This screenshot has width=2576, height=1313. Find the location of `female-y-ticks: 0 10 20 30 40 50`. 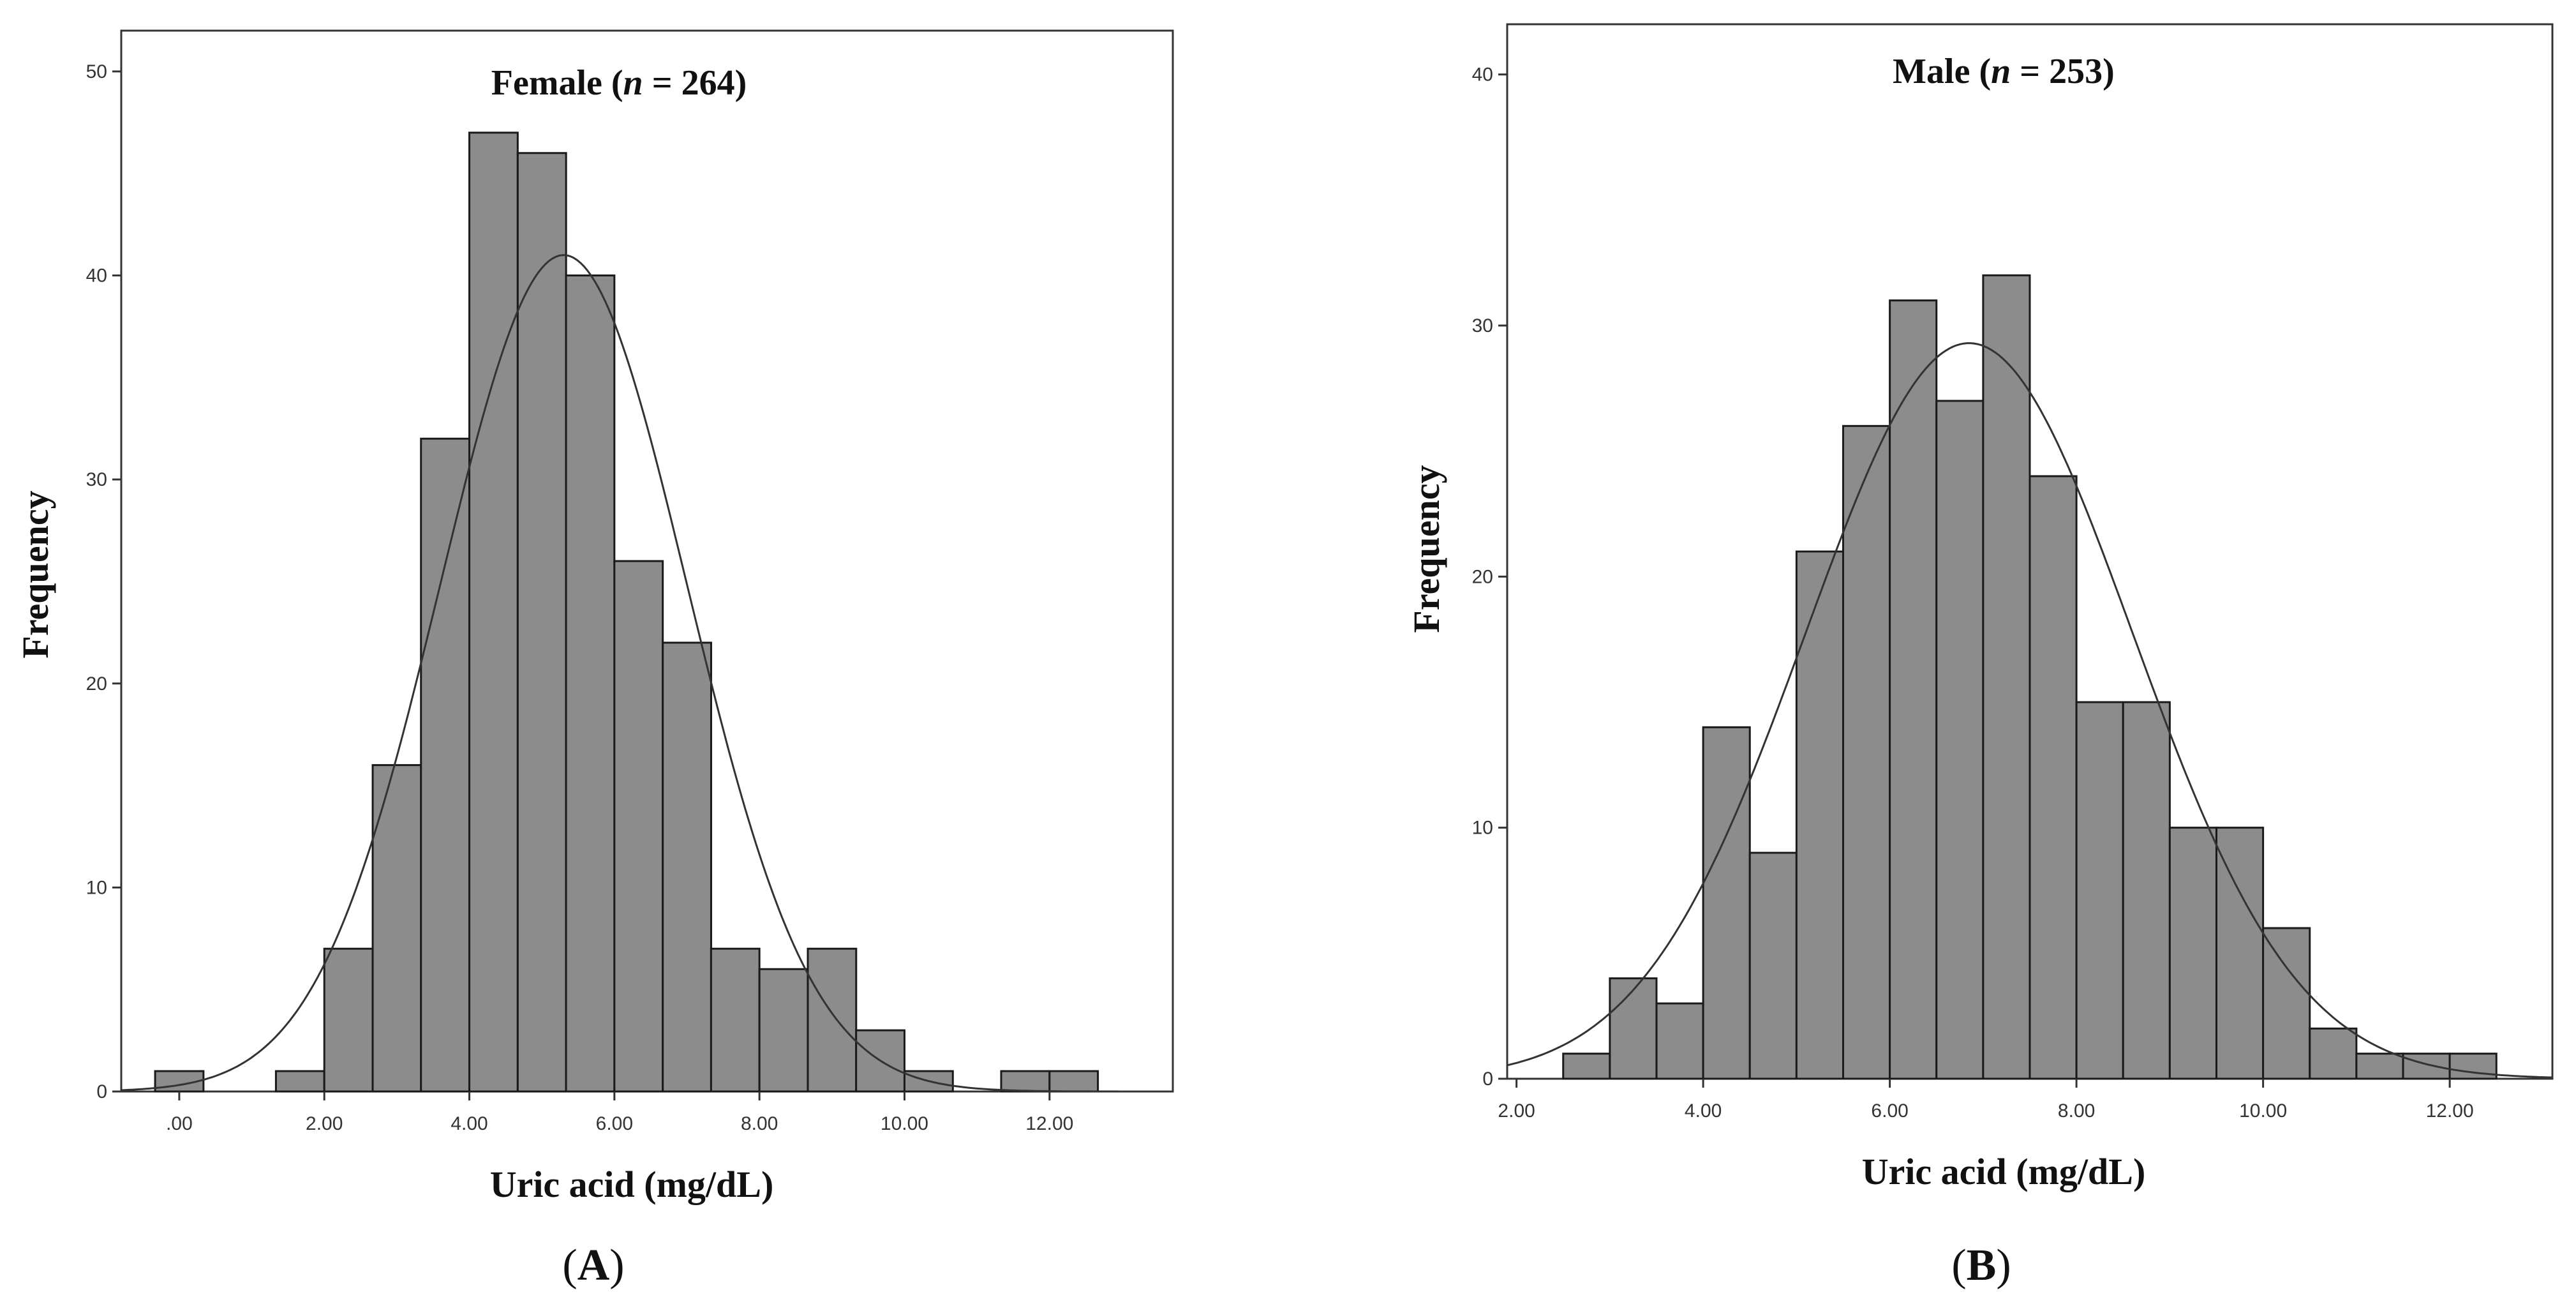

female-y-ticks: 0 10 20 30 40 50 is located at coordinates (103, 581).